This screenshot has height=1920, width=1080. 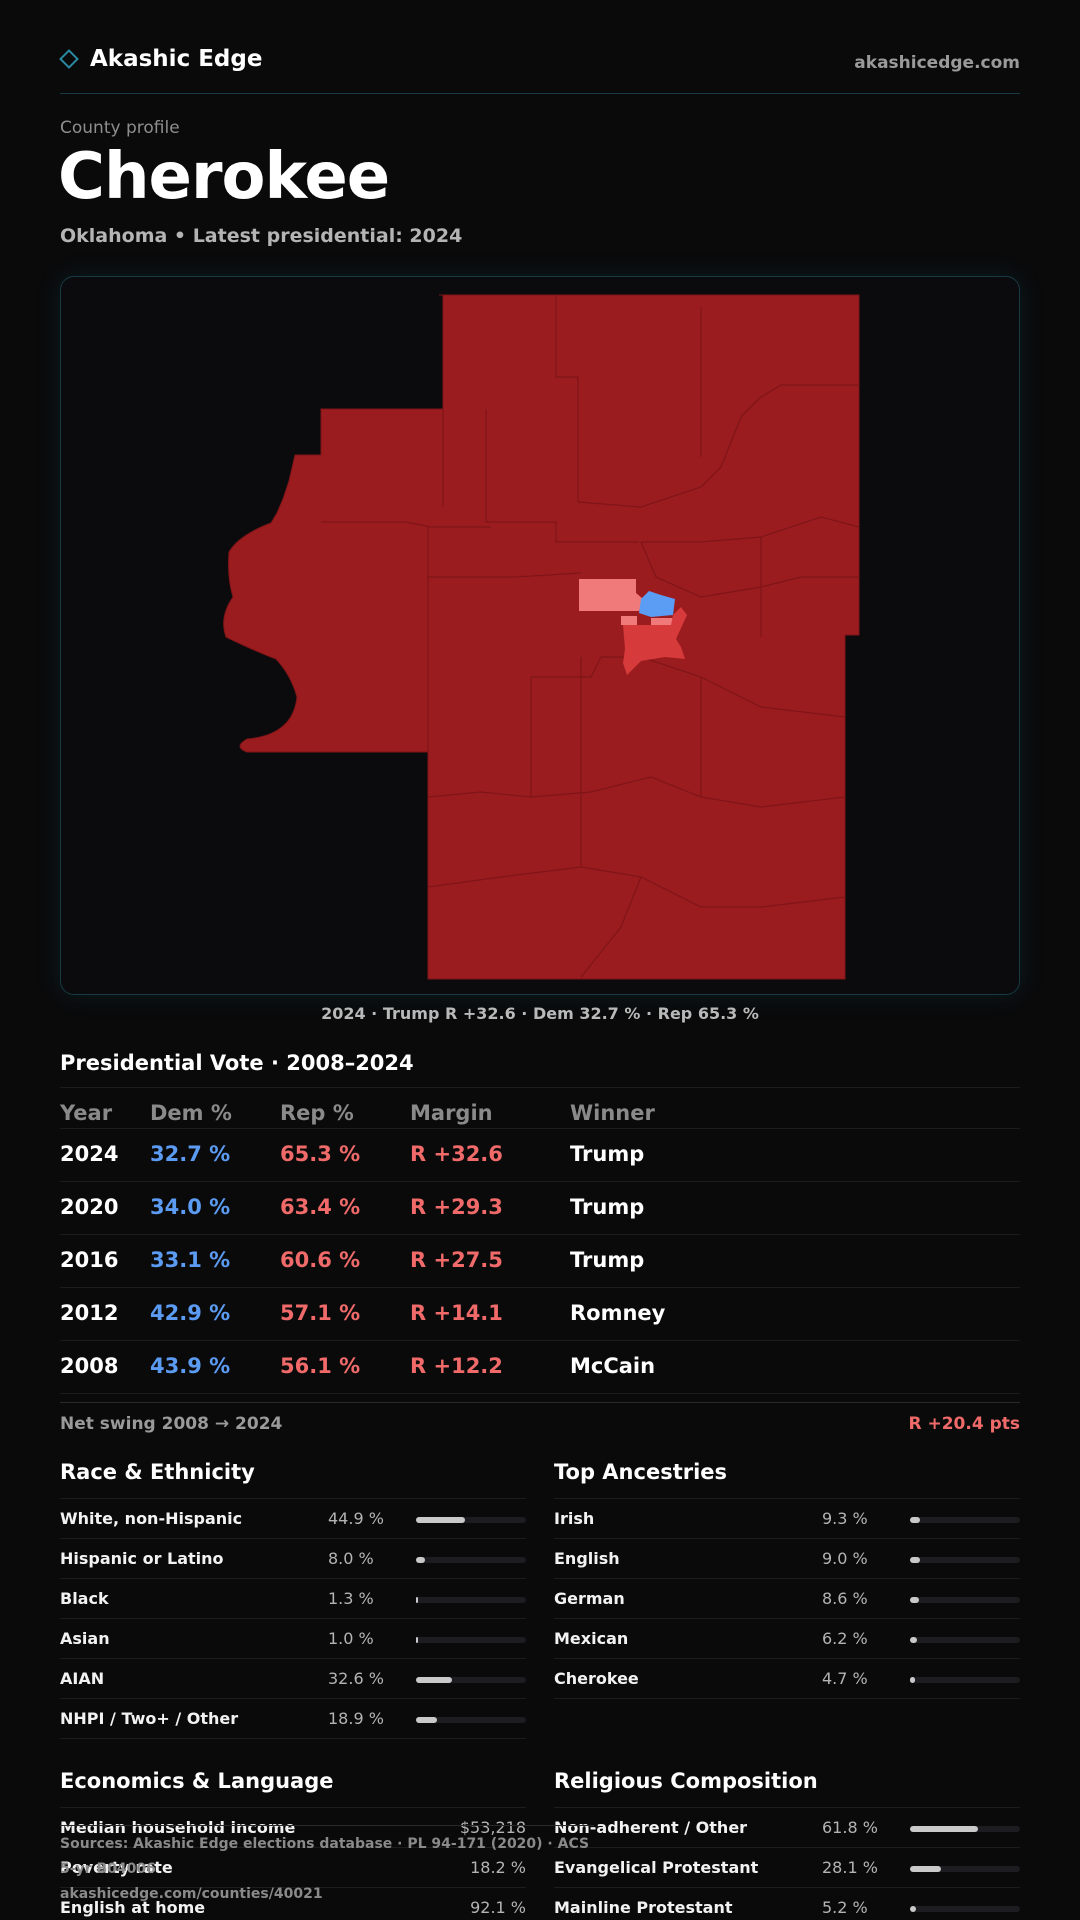 I want to click on stat-value: 9.3 %, so click(x=845, y=1518).